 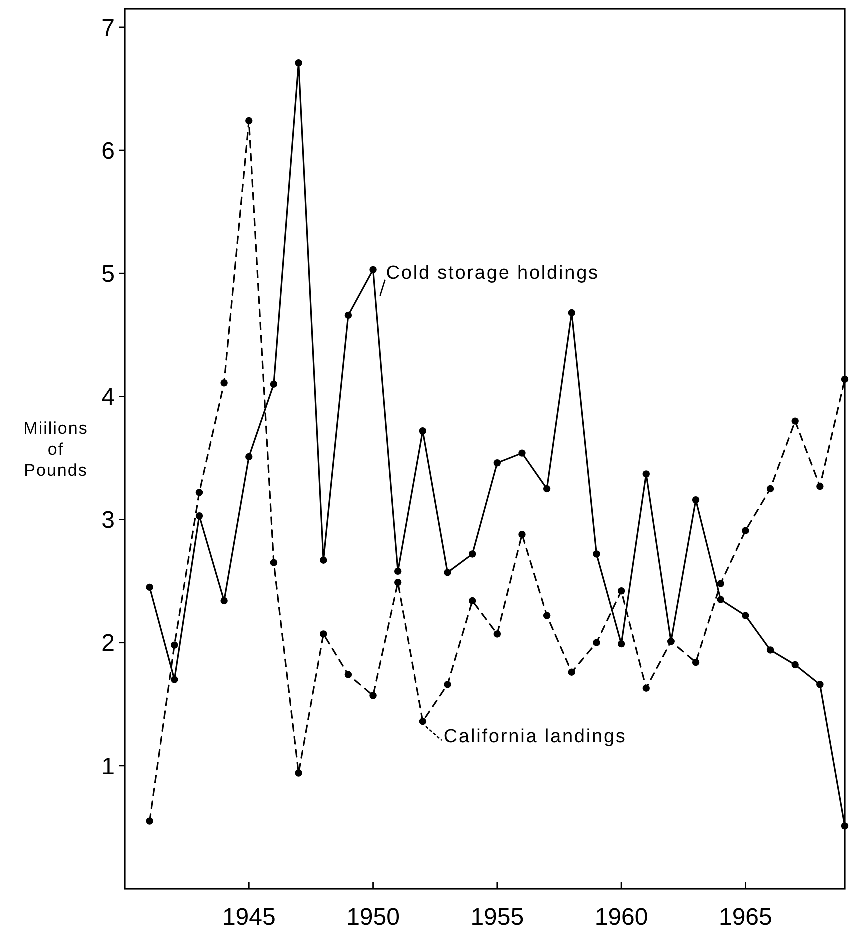 I want to click on y-tick-label: 1, so click(x=108, y=766).